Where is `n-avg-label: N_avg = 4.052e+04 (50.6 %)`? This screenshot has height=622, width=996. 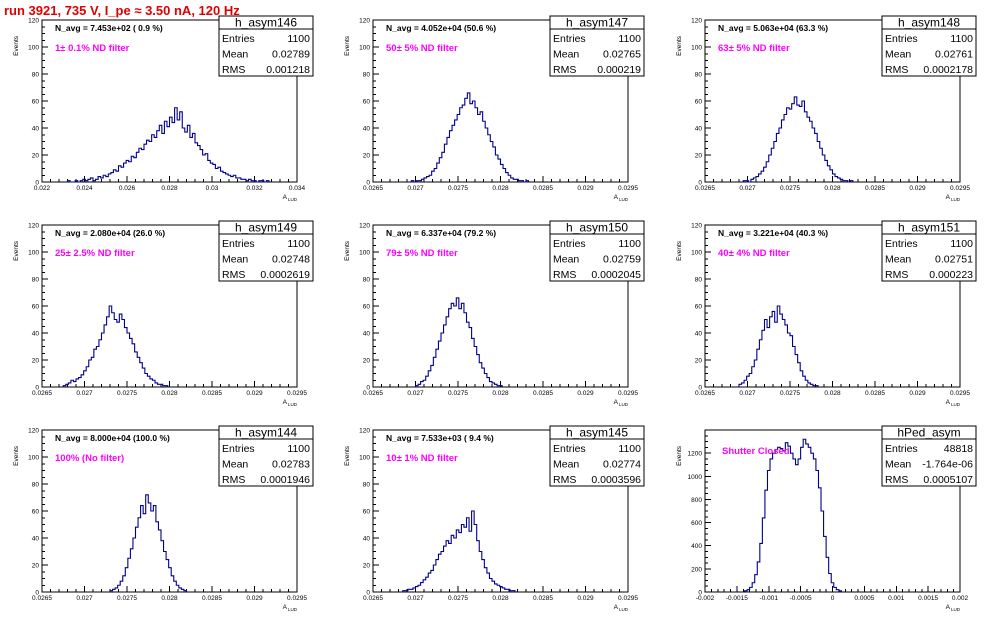
n-avg-label: N_avg = 4.052e+04 (50.6 %) is located at coordinates (441, 28).